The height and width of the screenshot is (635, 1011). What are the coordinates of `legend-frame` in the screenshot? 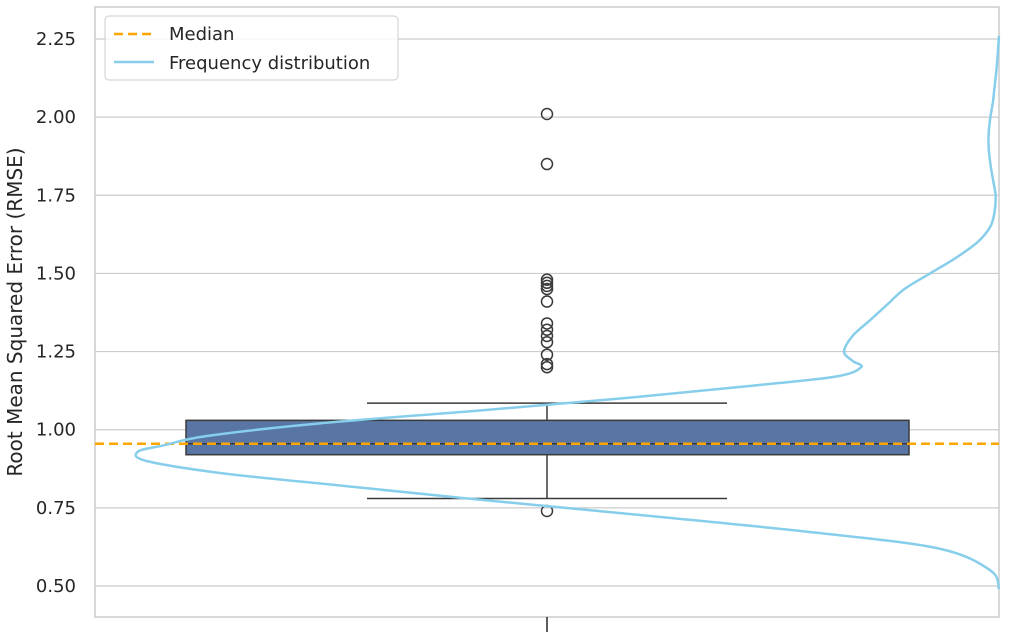 It's located at (251, 48).